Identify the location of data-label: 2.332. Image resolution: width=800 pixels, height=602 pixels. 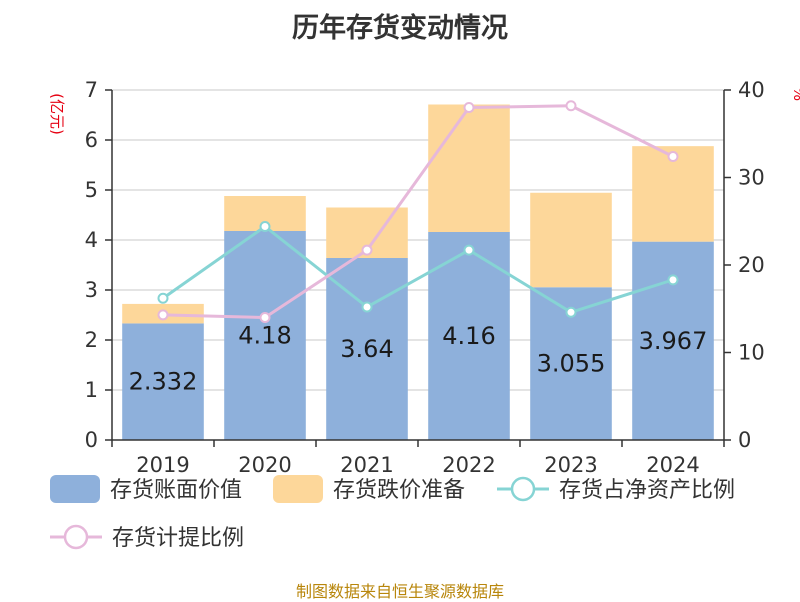
(163, 382).